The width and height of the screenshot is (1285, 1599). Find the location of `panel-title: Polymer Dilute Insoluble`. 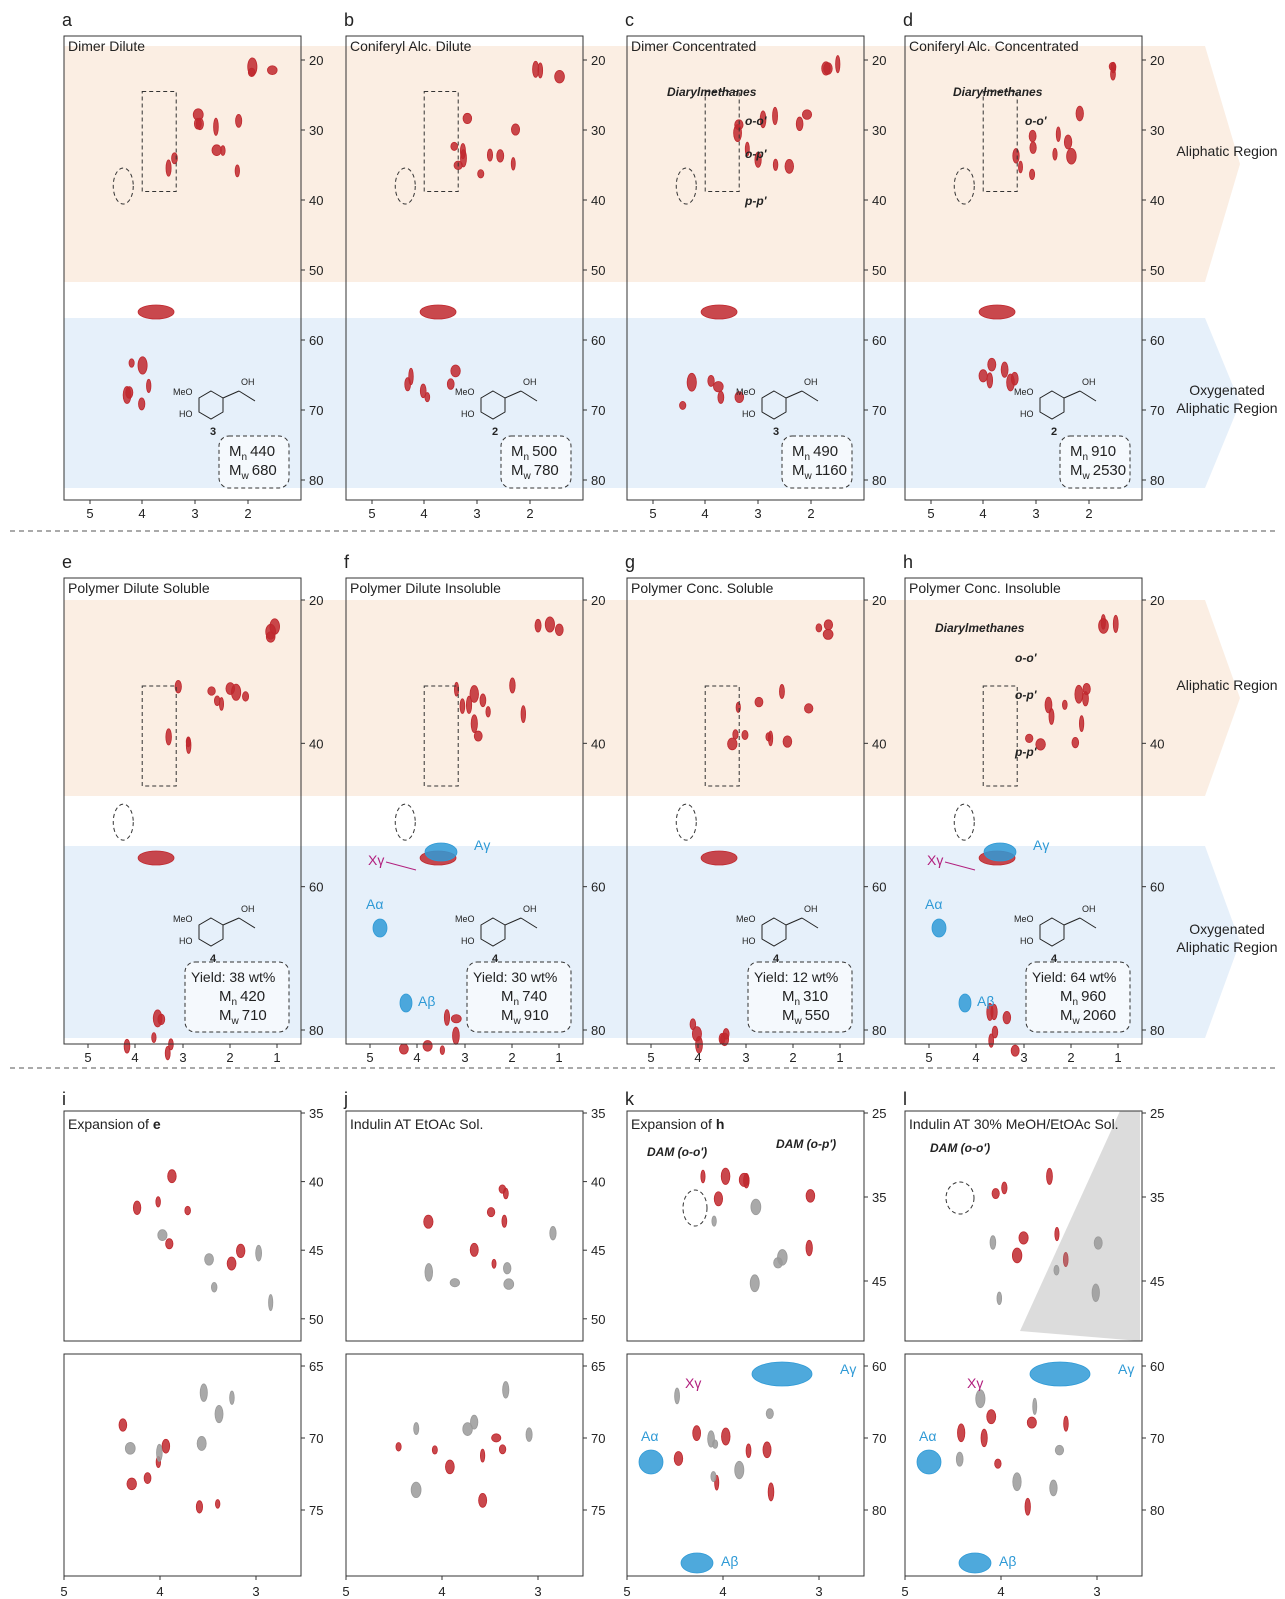

panel-title: Polymer Dilute Insoluble is located at coordinates (425, 588).